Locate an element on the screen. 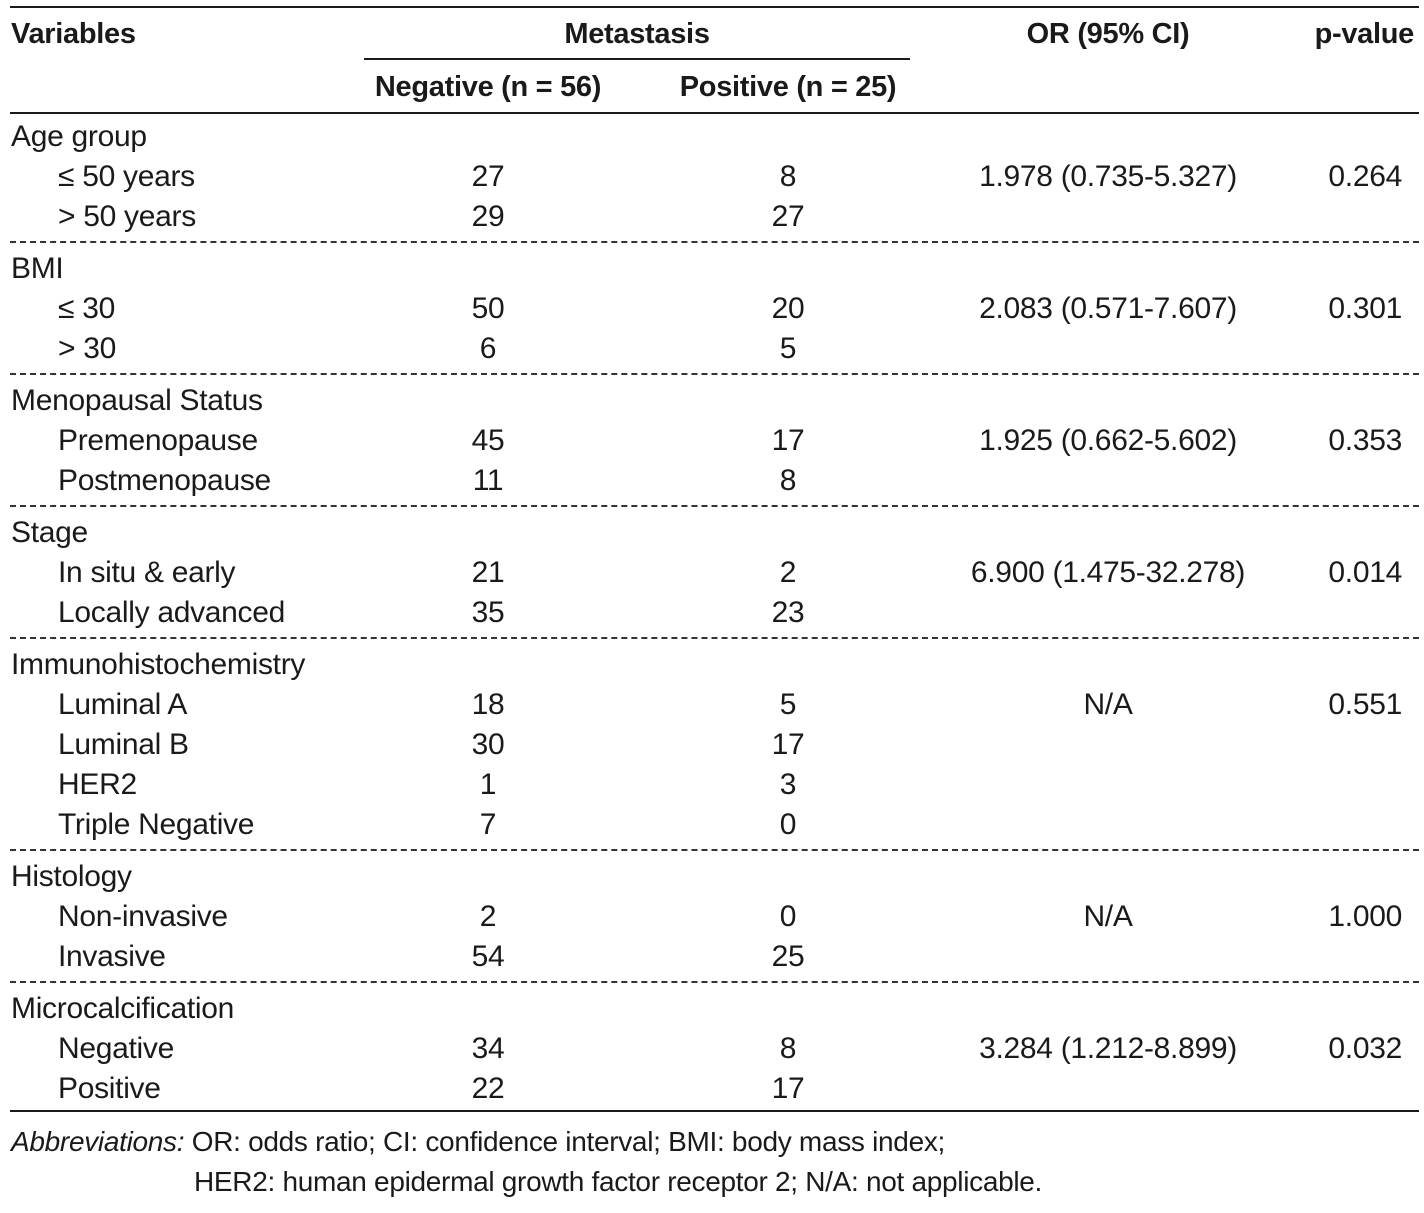 The height and width of the screenshot is (1213, 1424). cell-negative: 11 is located at coordinates (488, 480).